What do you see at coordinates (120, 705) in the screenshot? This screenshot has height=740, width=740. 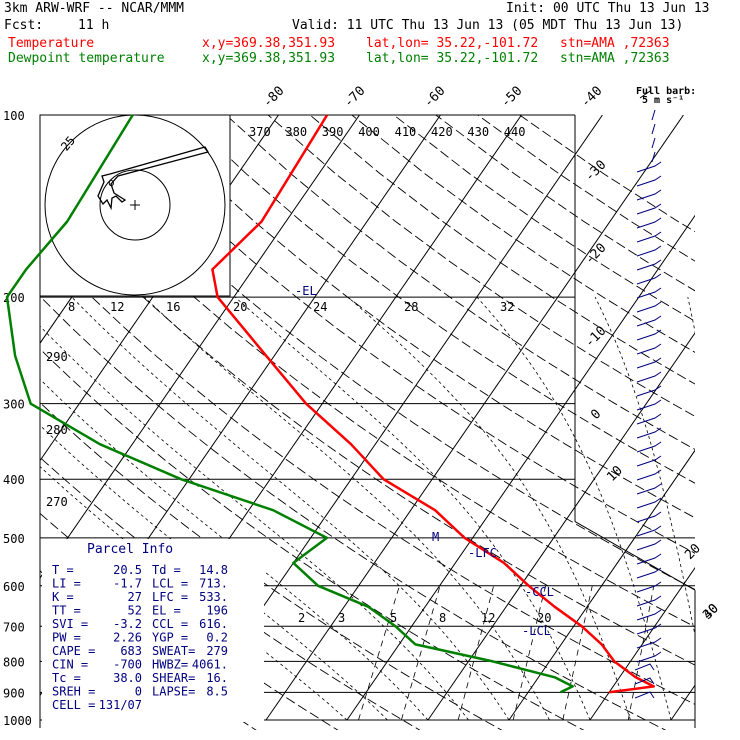 I see `parcel-info-cell: 131/07` at bounding box center [120, 705].